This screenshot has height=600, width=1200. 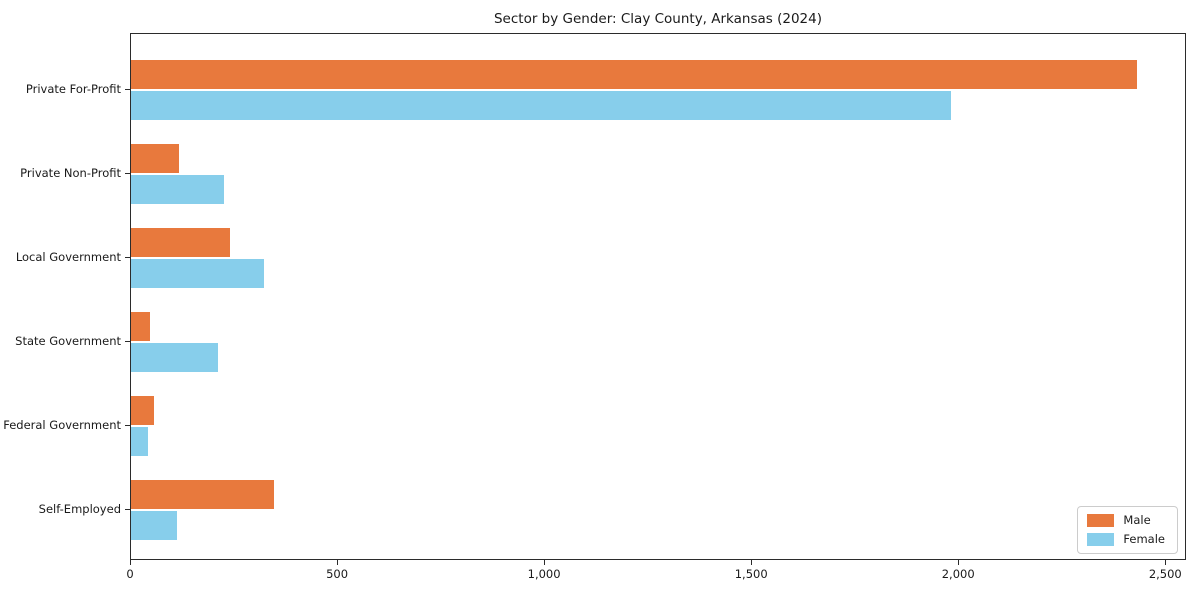 I want to click on bar-female-local-government, so click(x=197, y=273).